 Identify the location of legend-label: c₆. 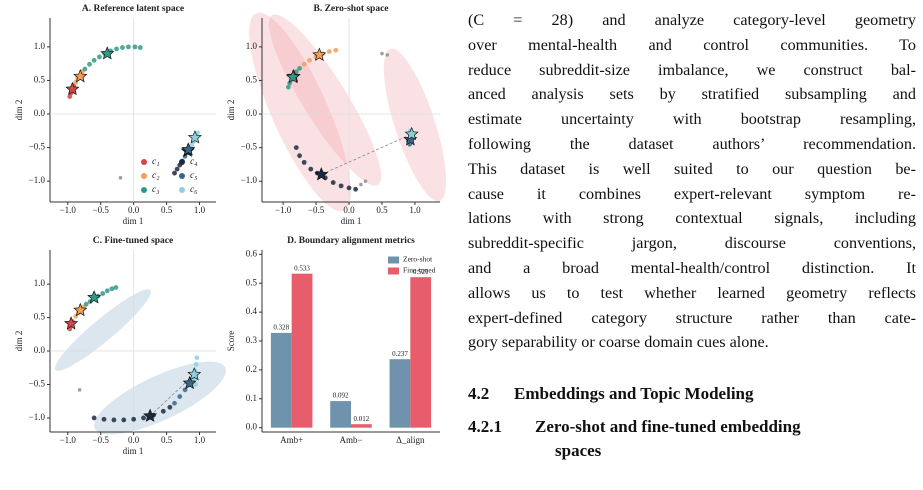
(194, 190).